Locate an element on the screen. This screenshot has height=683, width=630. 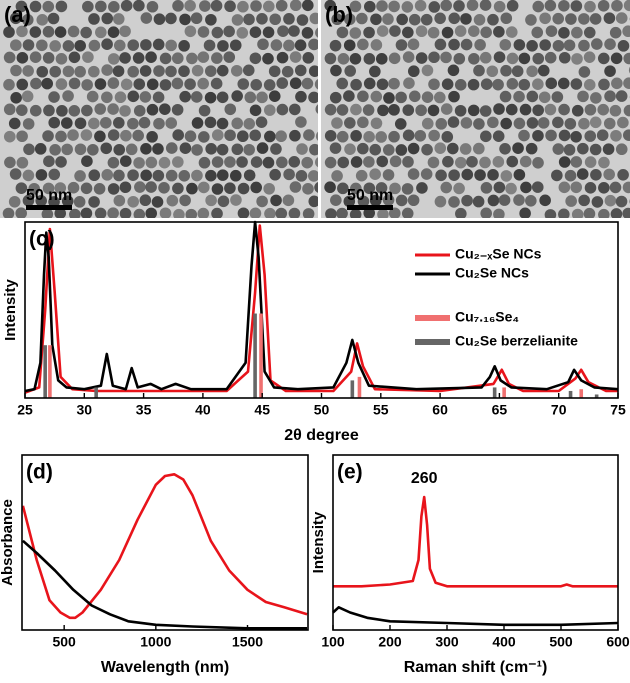
x-tick-label: 70 is located at coordinates (559, 410).